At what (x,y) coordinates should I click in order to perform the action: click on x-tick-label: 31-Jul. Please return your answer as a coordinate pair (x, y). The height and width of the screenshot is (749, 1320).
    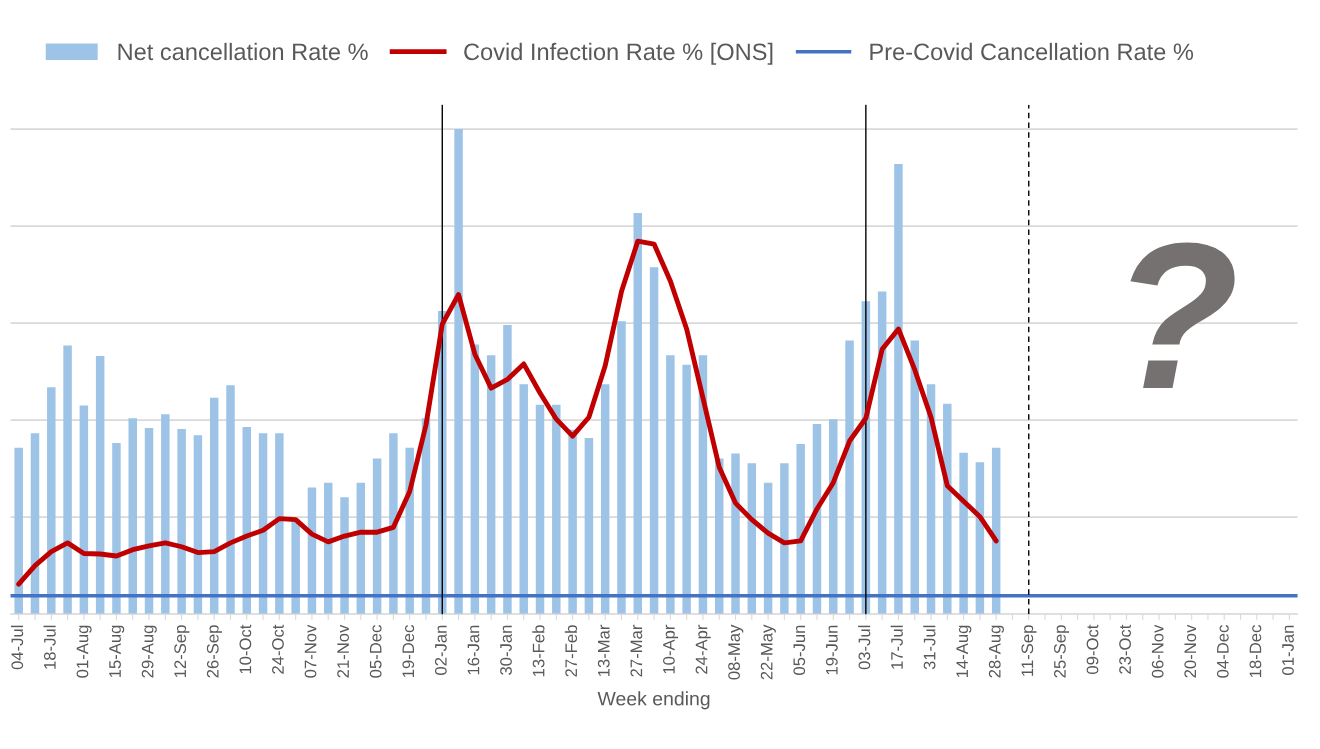
    Looking at the image, I should click on (929, 647).